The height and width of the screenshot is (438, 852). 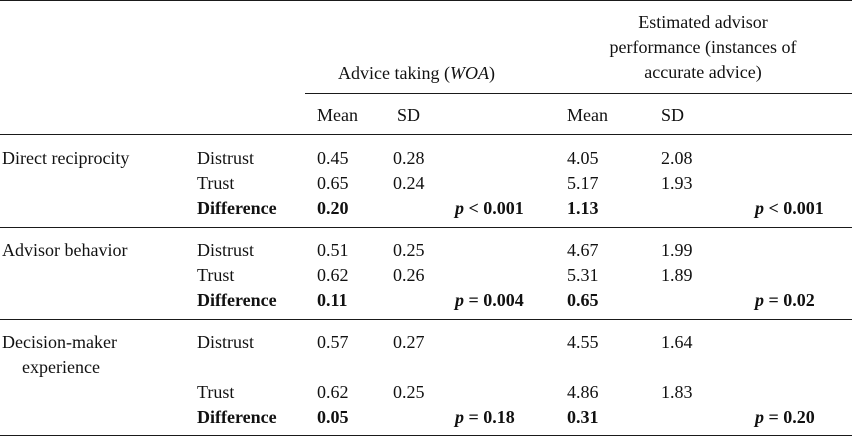 What do you see at coordinates (677, 275) in the screenshot?
I see `perf-sd-cell: 1.89` at bounding box center [677, 275].